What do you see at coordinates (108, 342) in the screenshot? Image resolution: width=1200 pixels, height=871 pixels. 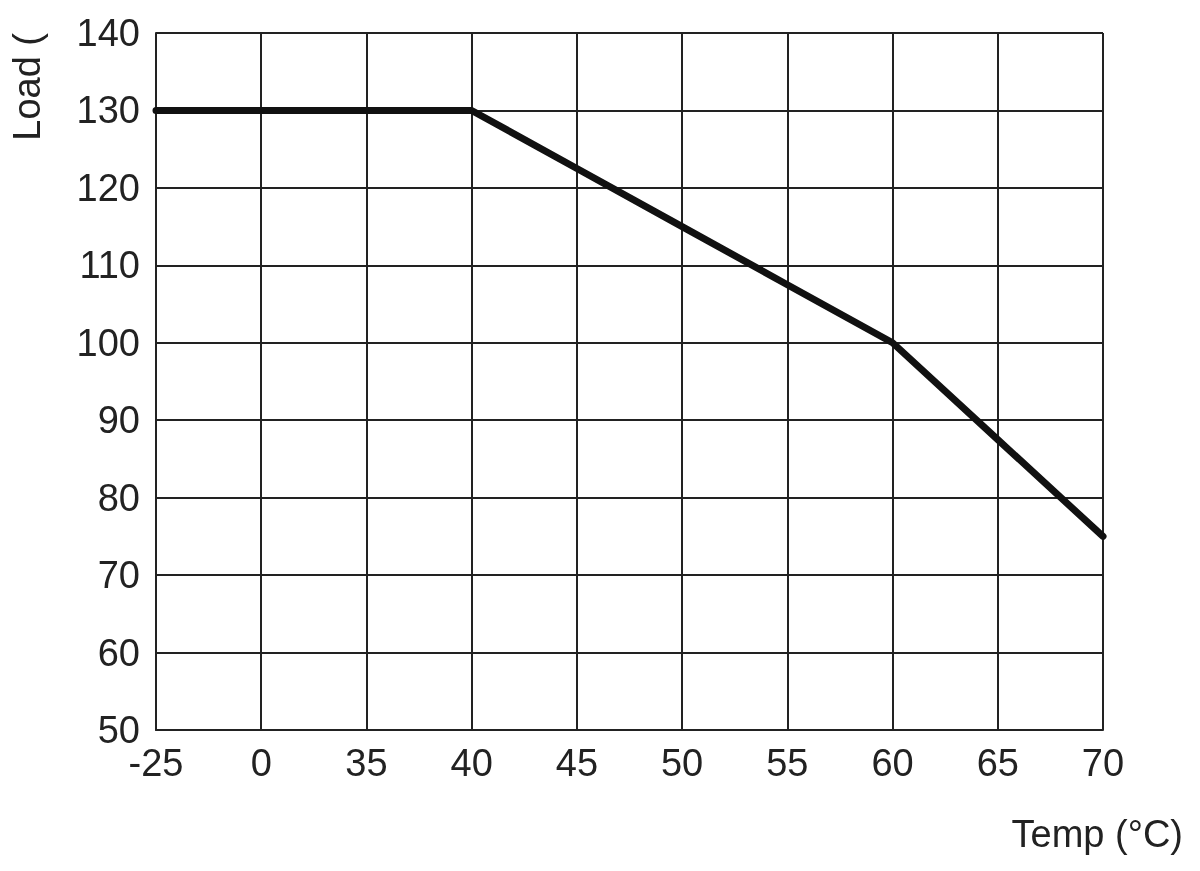 I see `y-tick-label: 100` at bounding box center [108, 342].